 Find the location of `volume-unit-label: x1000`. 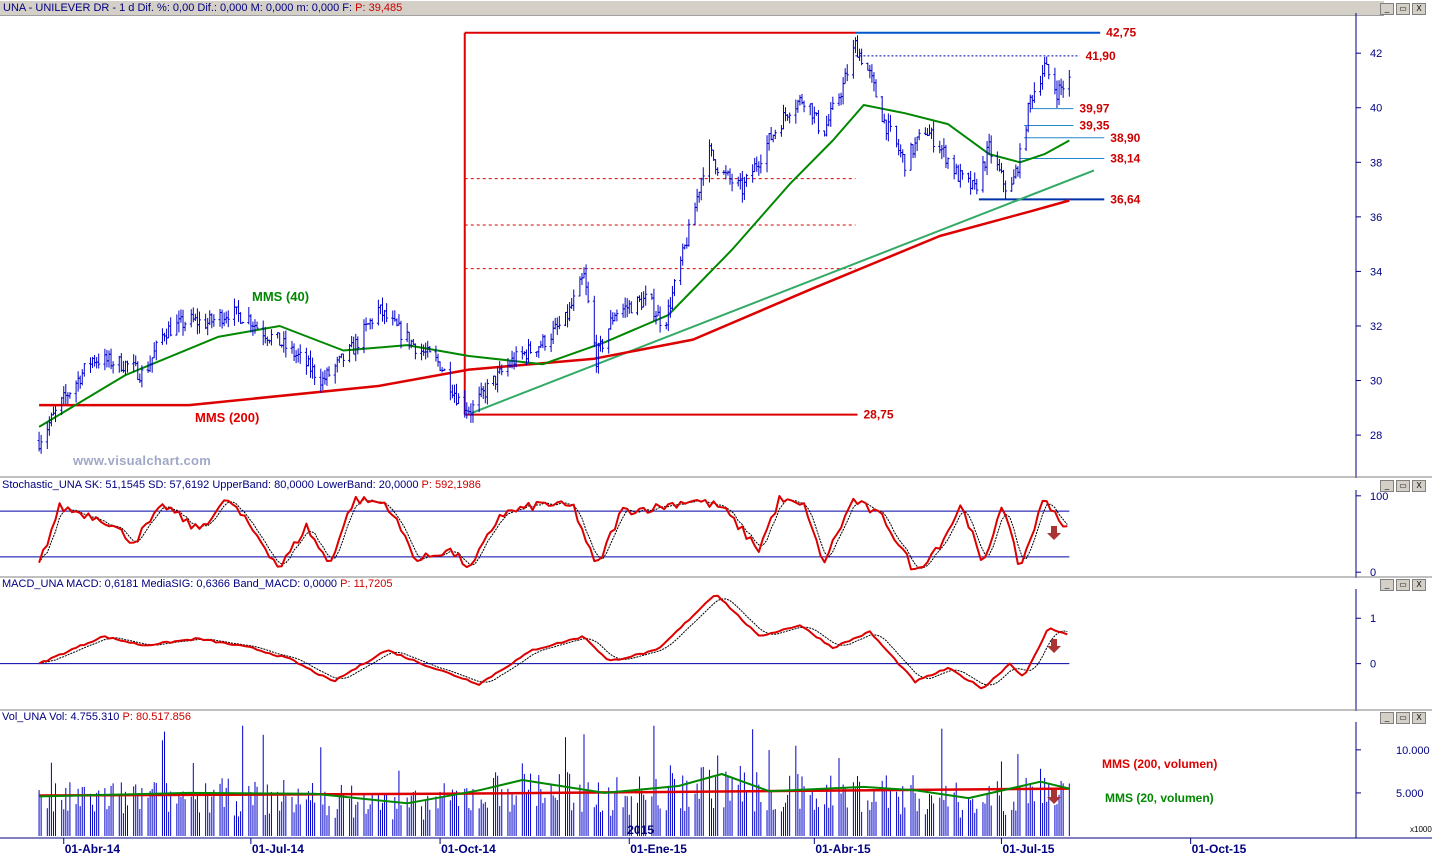

volume-unit-label: x1000 is located at coordinates (1421, 829).